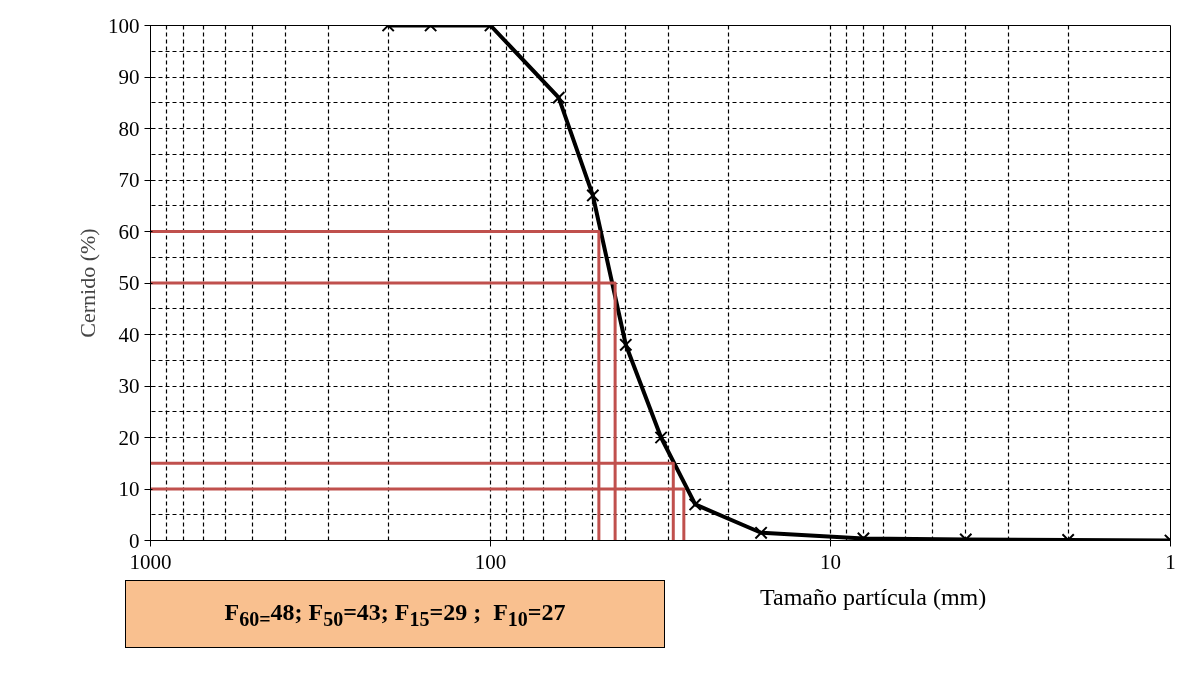  Describe the element at coordinates (129, 489) in the screenshot. I see `y-tick-label: 10` at that location.